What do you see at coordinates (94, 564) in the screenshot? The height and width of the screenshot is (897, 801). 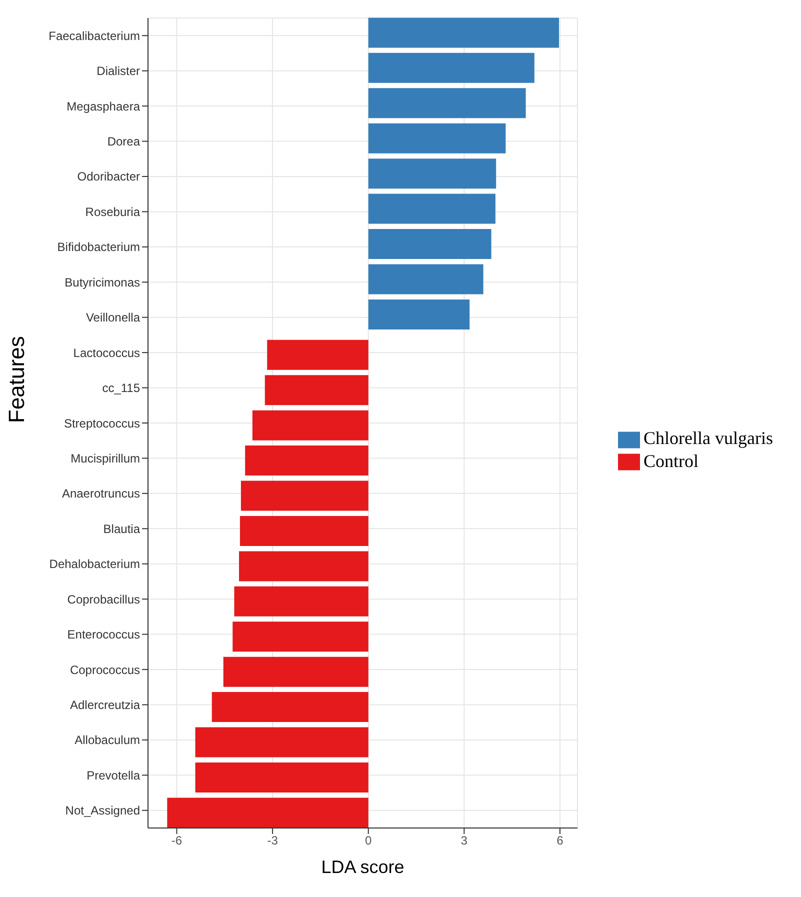 I see `y-tick-label: Dehalobacterium` at bounding box center [94, 564].